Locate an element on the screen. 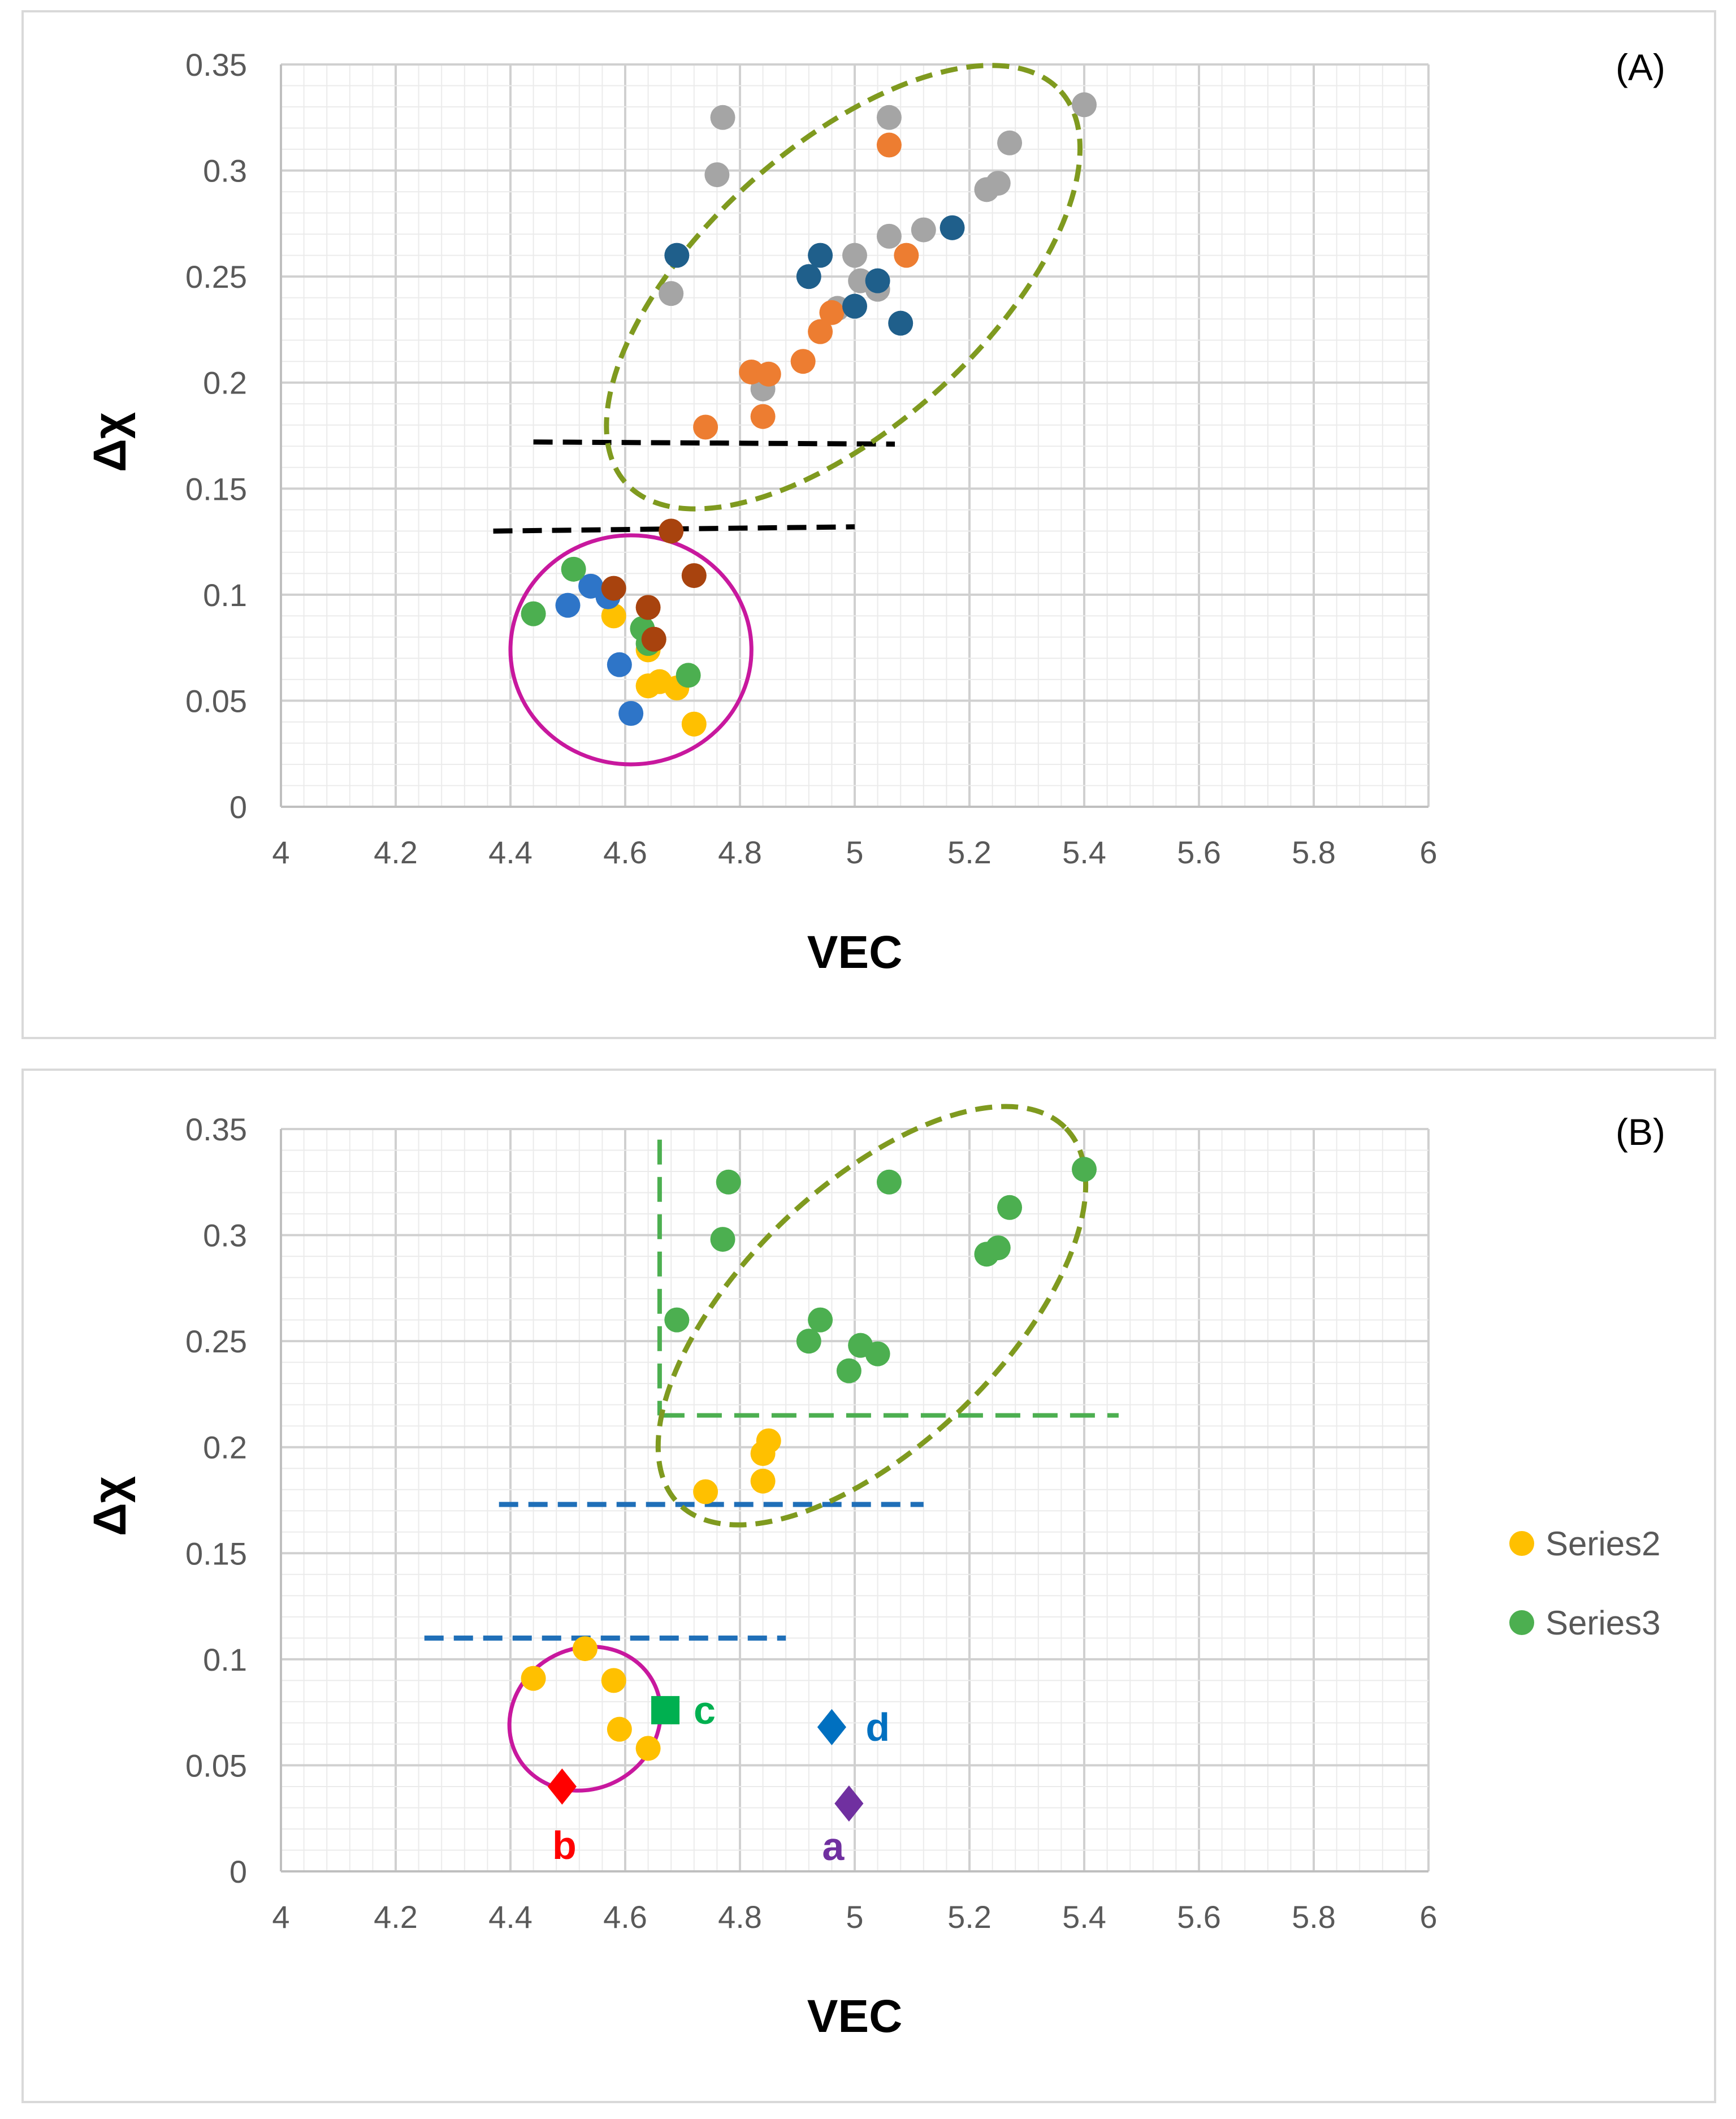 This screenshot has height=2119, width=1736. marker-c-square is located at coordinates (665, 1710).